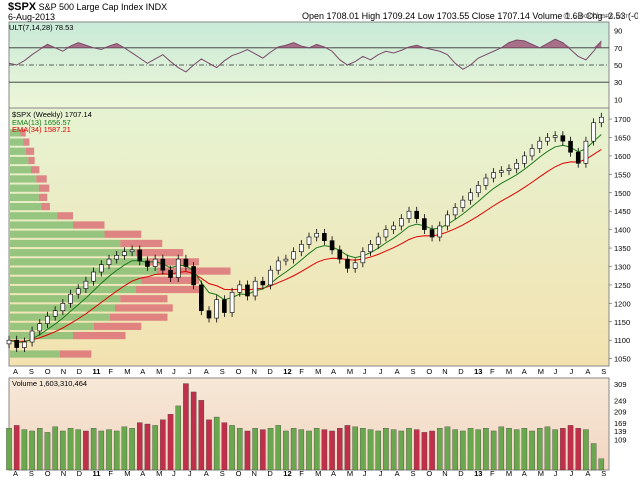 The width and height of the screenshot is (638, 480). I want to click on volume-x-tick-label: N, so click(254, 473).